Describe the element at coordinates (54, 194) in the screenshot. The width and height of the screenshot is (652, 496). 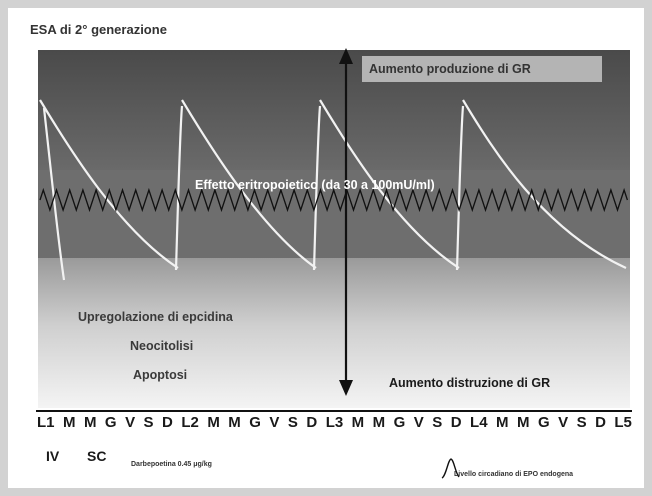
I see `epo-initial-segment` at that location.